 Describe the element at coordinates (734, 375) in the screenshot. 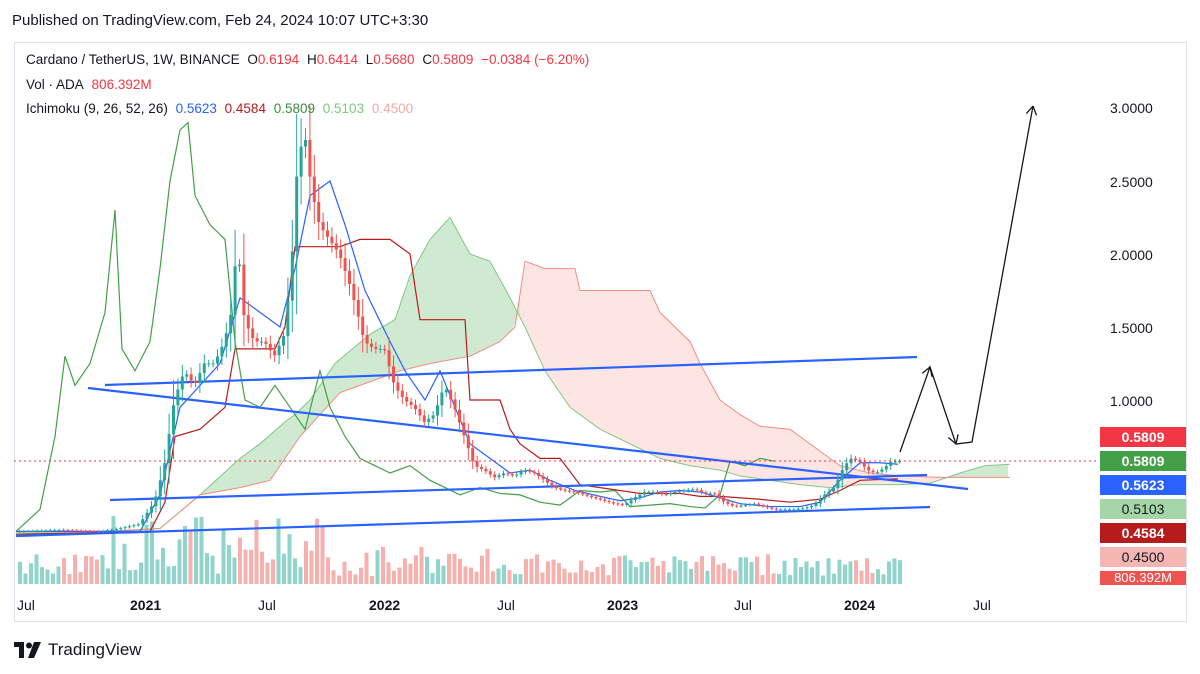

I see `cloud-red-segment` at that location.